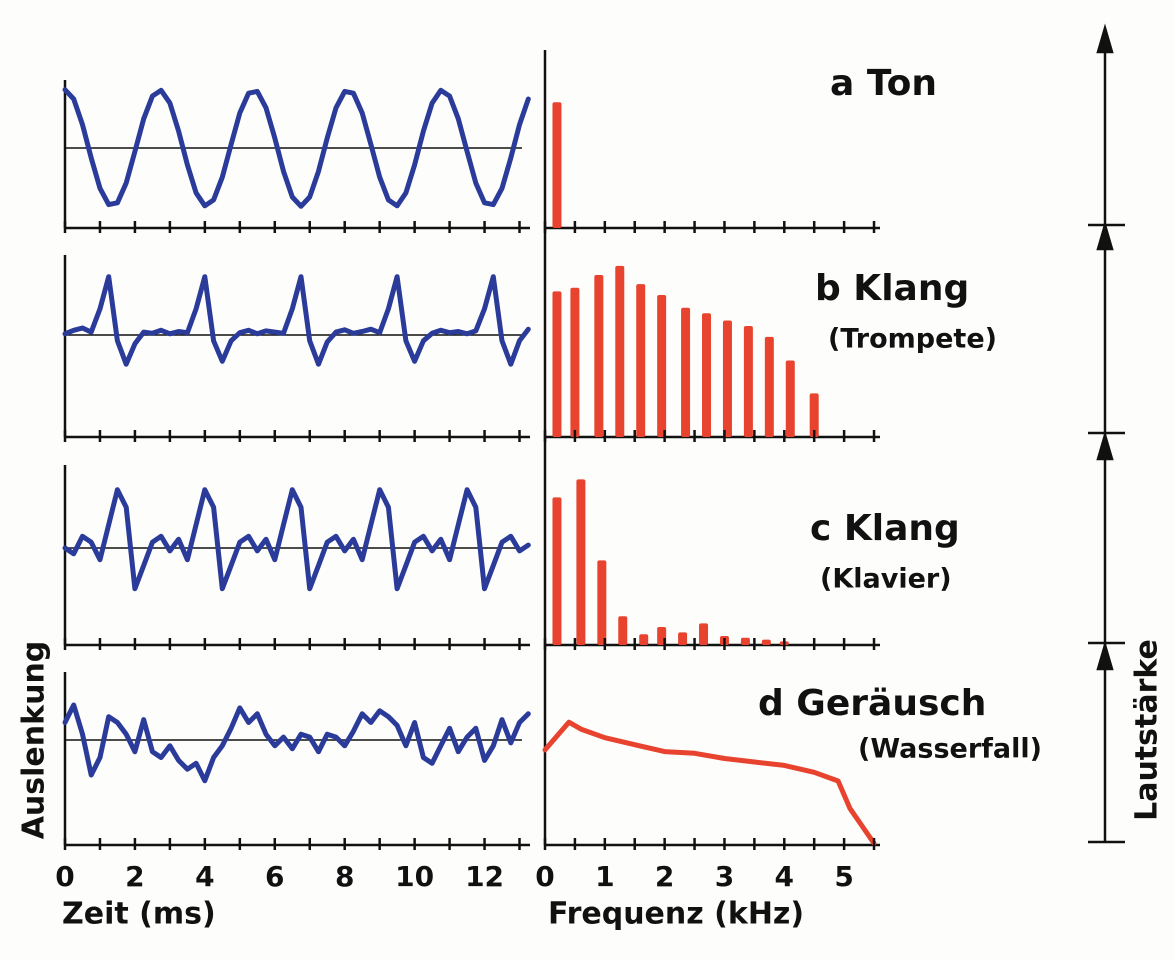 The width and height of the screenshot is (1175, 960). Describe the element at coordinates (34, 740) in the screenshot. I see `y-axis-label: Auslenkung` at that location.